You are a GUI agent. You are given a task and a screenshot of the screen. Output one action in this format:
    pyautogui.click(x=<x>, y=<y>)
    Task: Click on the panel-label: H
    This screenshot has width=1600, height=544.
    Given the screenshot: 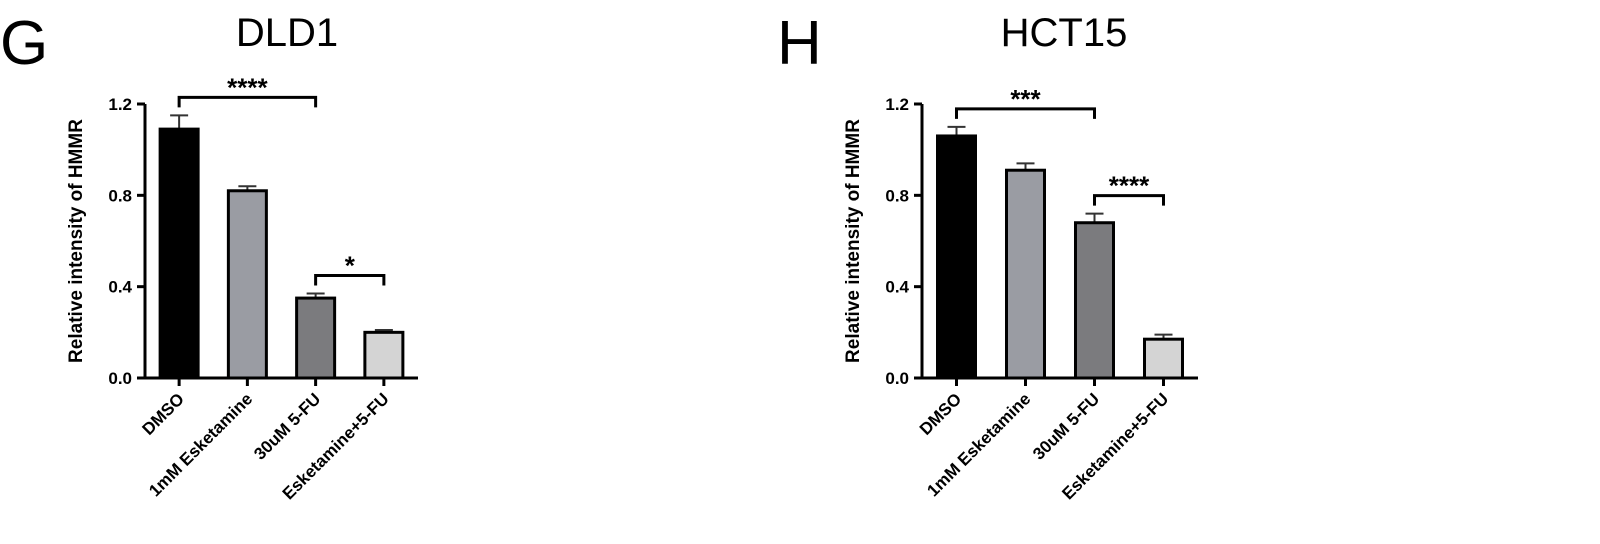 What is the action you would take?
    pyautogui.click(x=799, y=43)
    